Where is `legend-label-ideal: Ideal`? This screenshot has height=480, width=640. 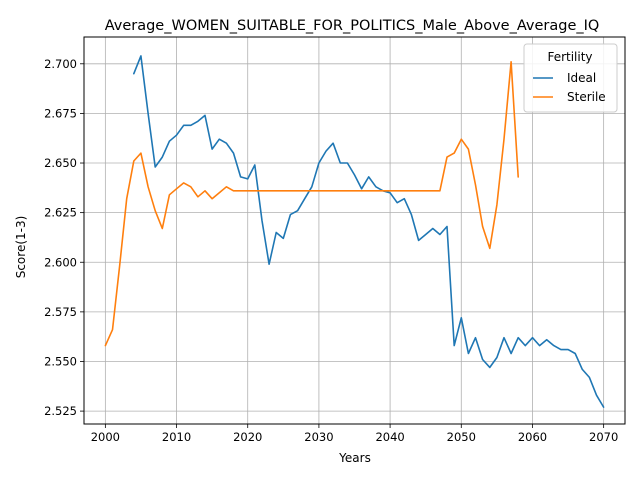 legend-label-ideal: Ideal is located at coordinates (581, 78).